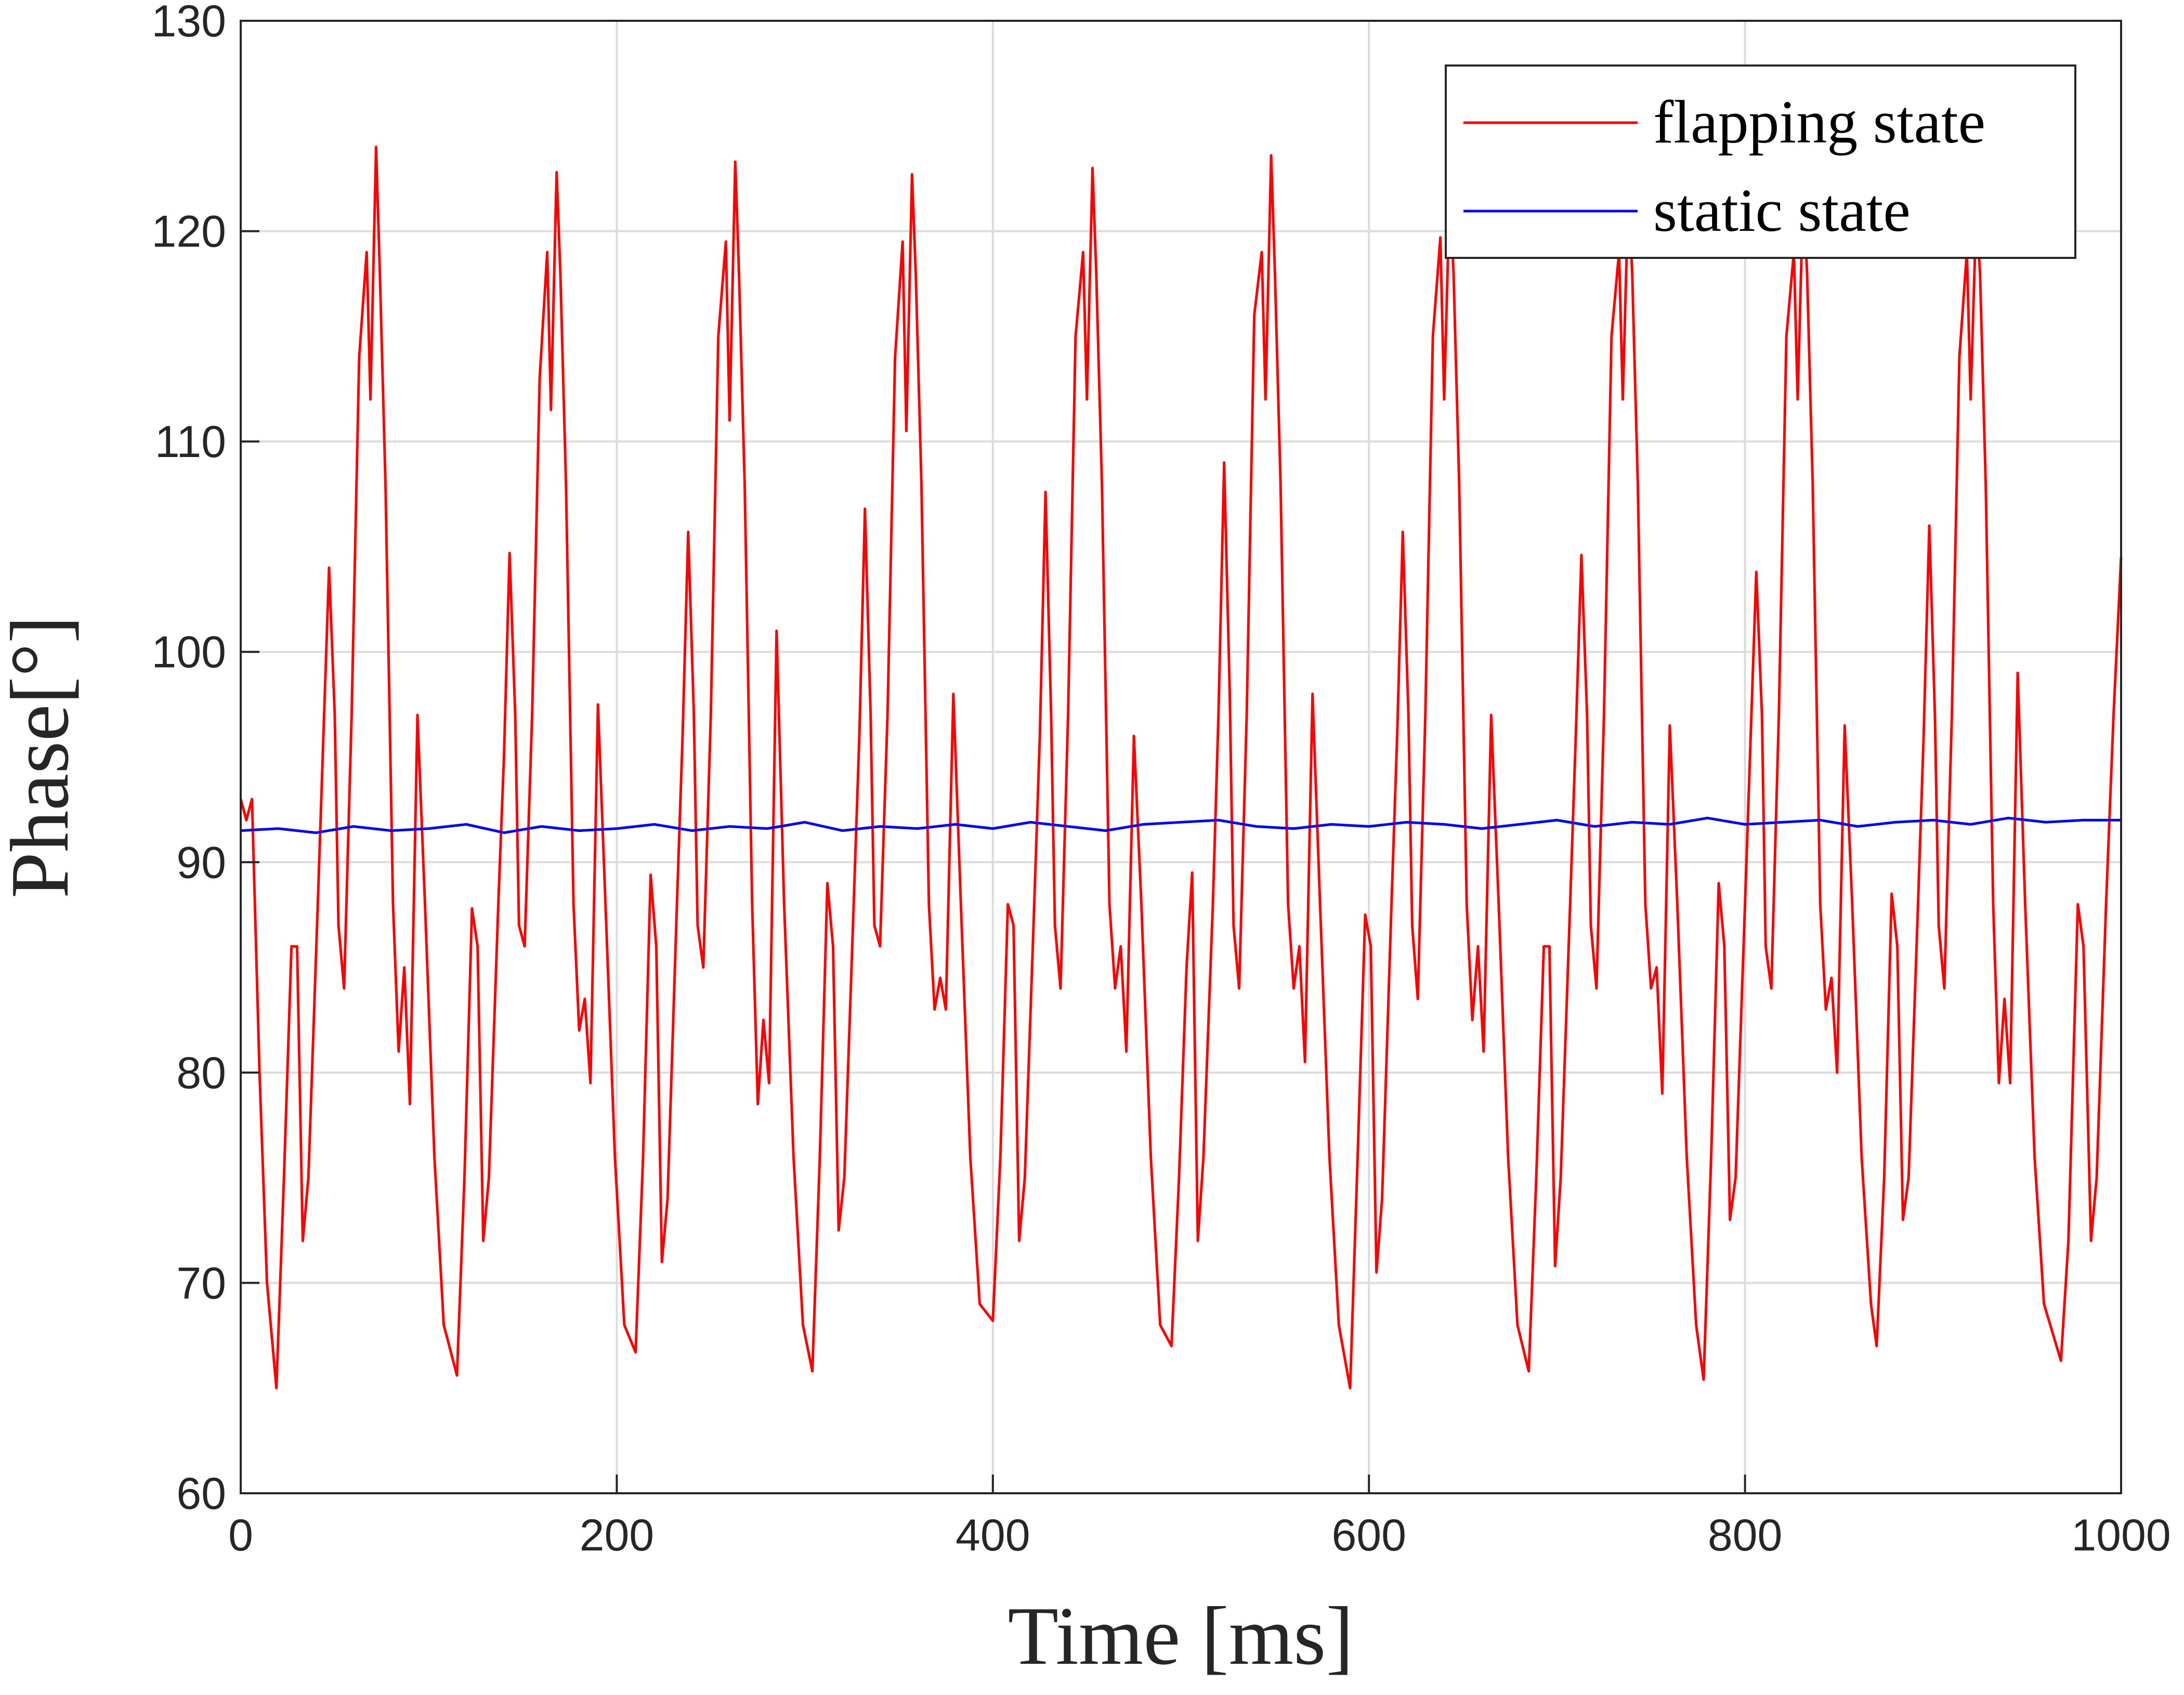 This screenshot has width=2184, height=1695. What do you see at coordinates (191, 442) in the screenshot?
I see `y-tick-label: 110` at bounding box center [191, 442].